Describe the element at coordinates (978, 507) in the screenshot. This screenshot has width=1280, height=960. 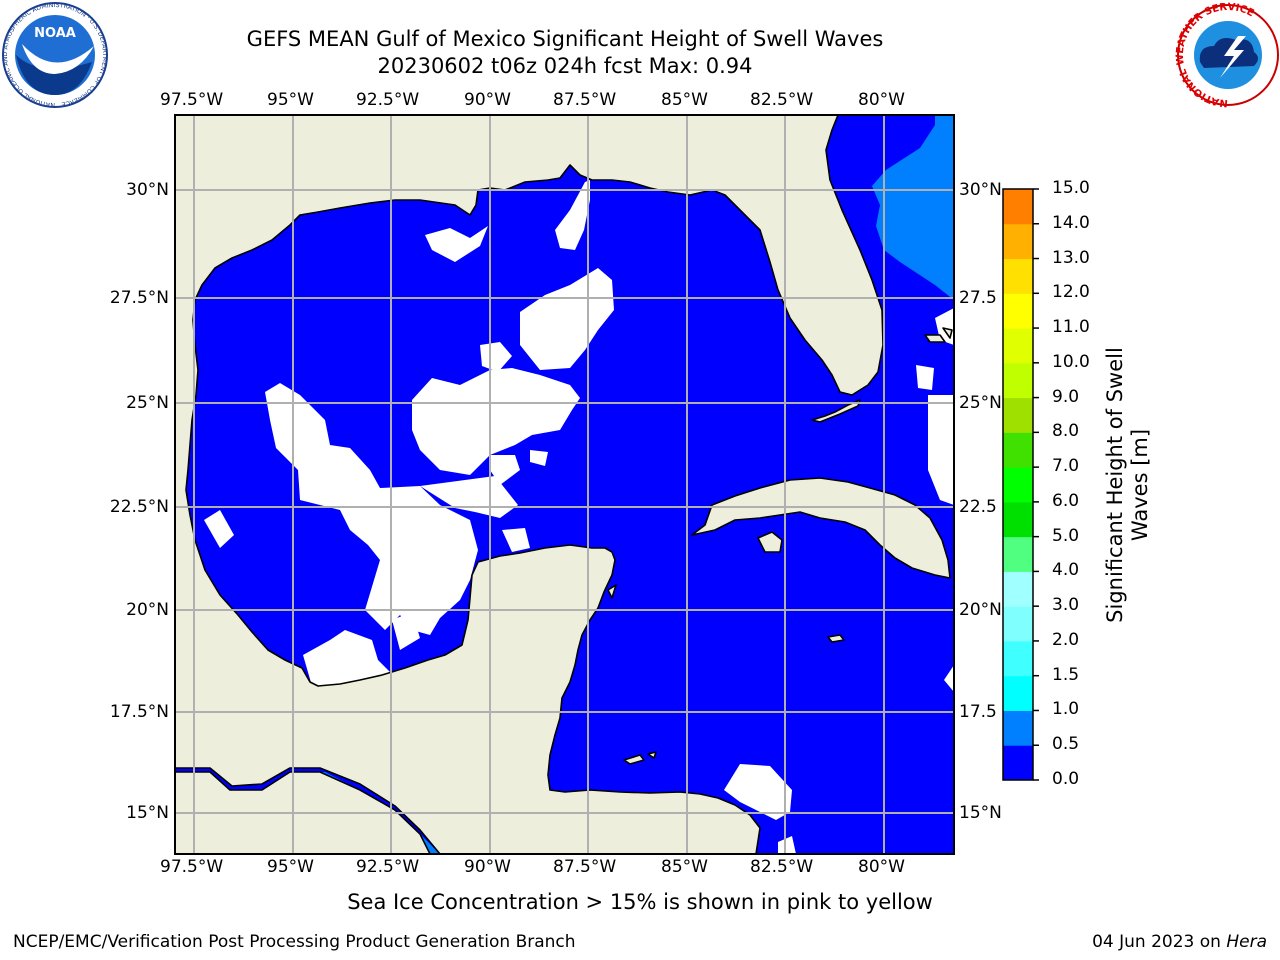
I see `lat-tick-right: 22.5` at that location.